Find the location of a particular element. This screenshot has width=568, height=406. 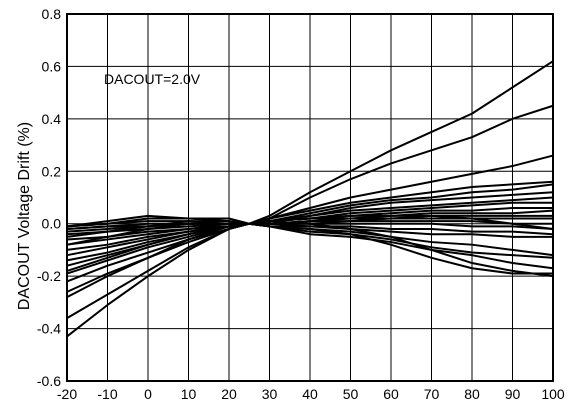

y-tick-label: 0.6 is located at coordinates (52, 66).